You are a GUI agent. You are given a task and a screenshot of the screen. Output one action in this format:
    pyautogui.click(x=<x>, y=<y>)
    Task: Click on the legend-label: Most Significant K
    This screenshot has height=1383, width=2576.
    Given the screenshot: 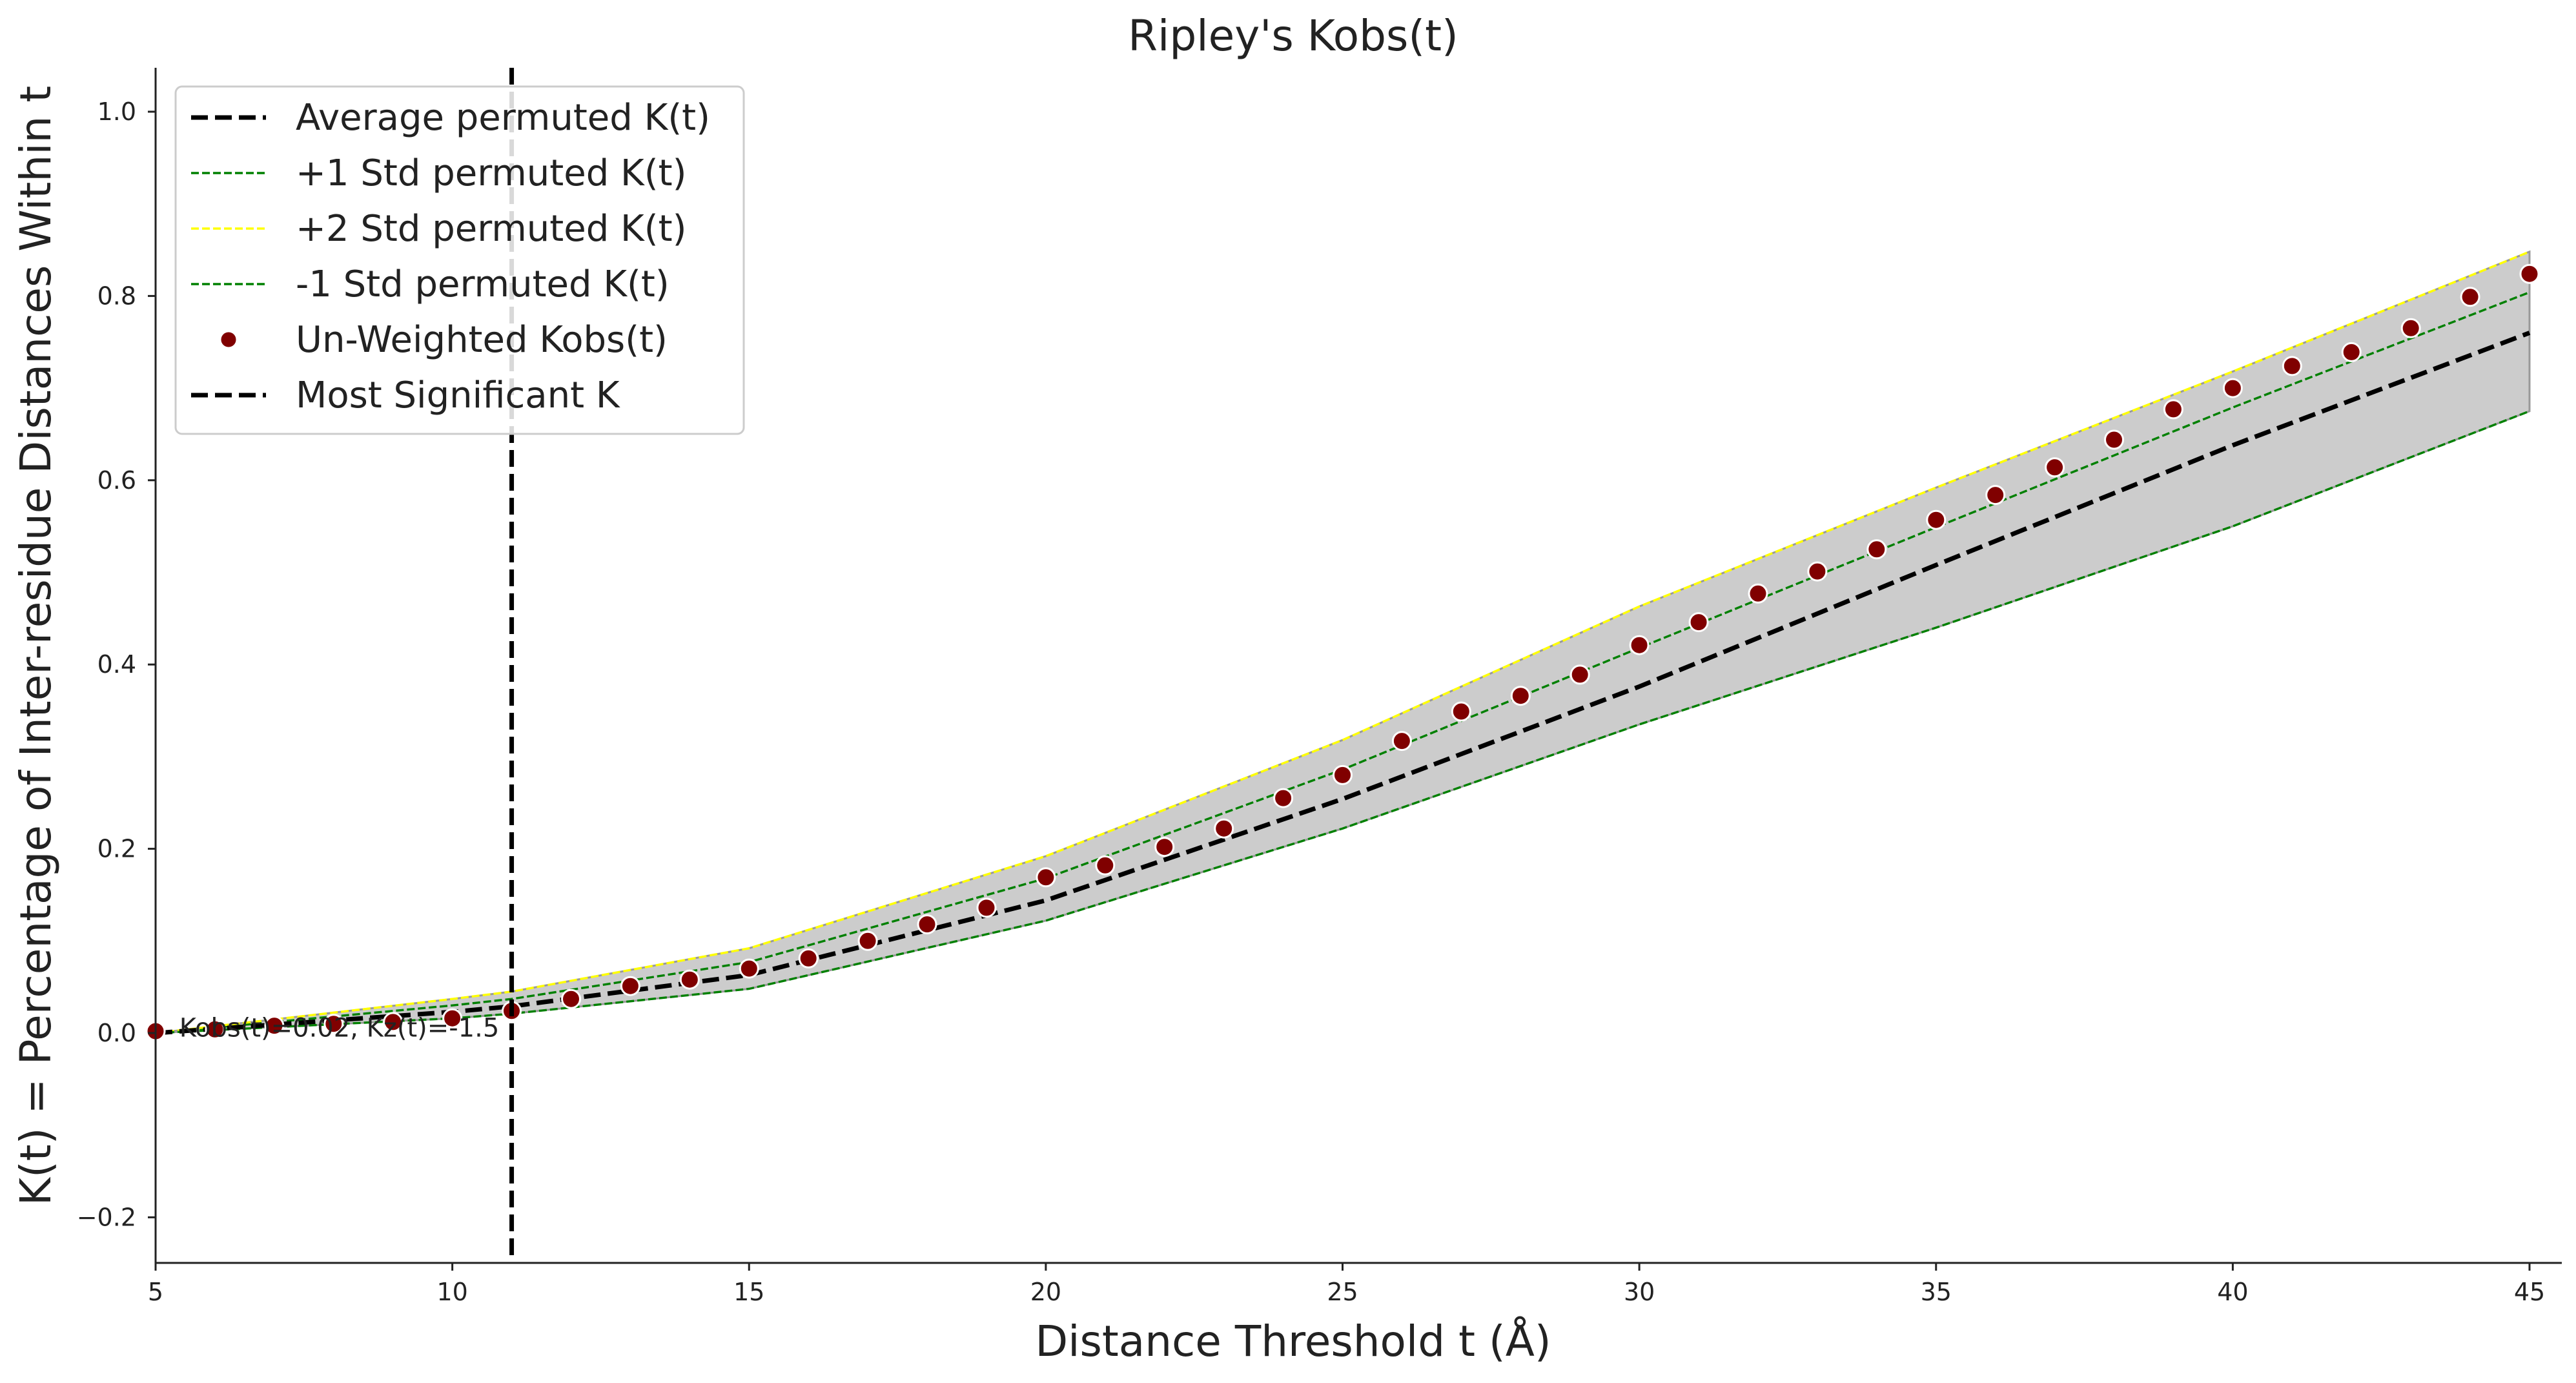 What is the action you would take?
    pyautogui.click(x=458, y=395)
    